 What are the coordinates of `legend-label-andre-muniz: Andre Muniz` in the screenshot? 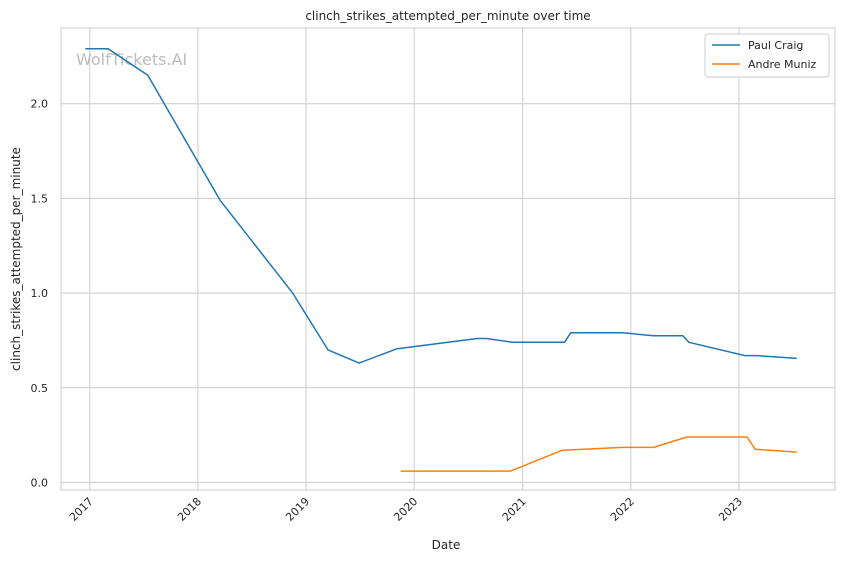 It's located at (782, 64).